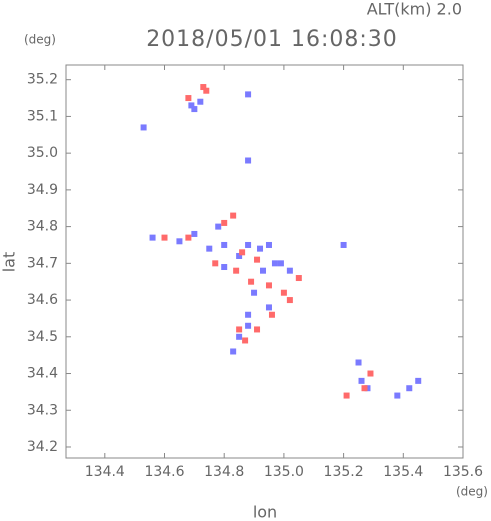  I want to click on x-tick-label: 135.2, so click(344, 472).